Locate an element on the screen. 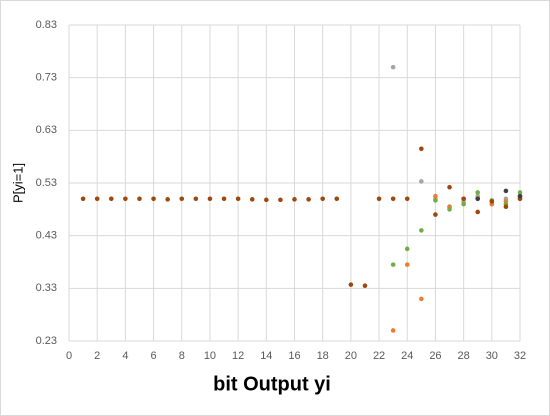  x-axis-title: bit Output yi is located at coordinates (272, 384).